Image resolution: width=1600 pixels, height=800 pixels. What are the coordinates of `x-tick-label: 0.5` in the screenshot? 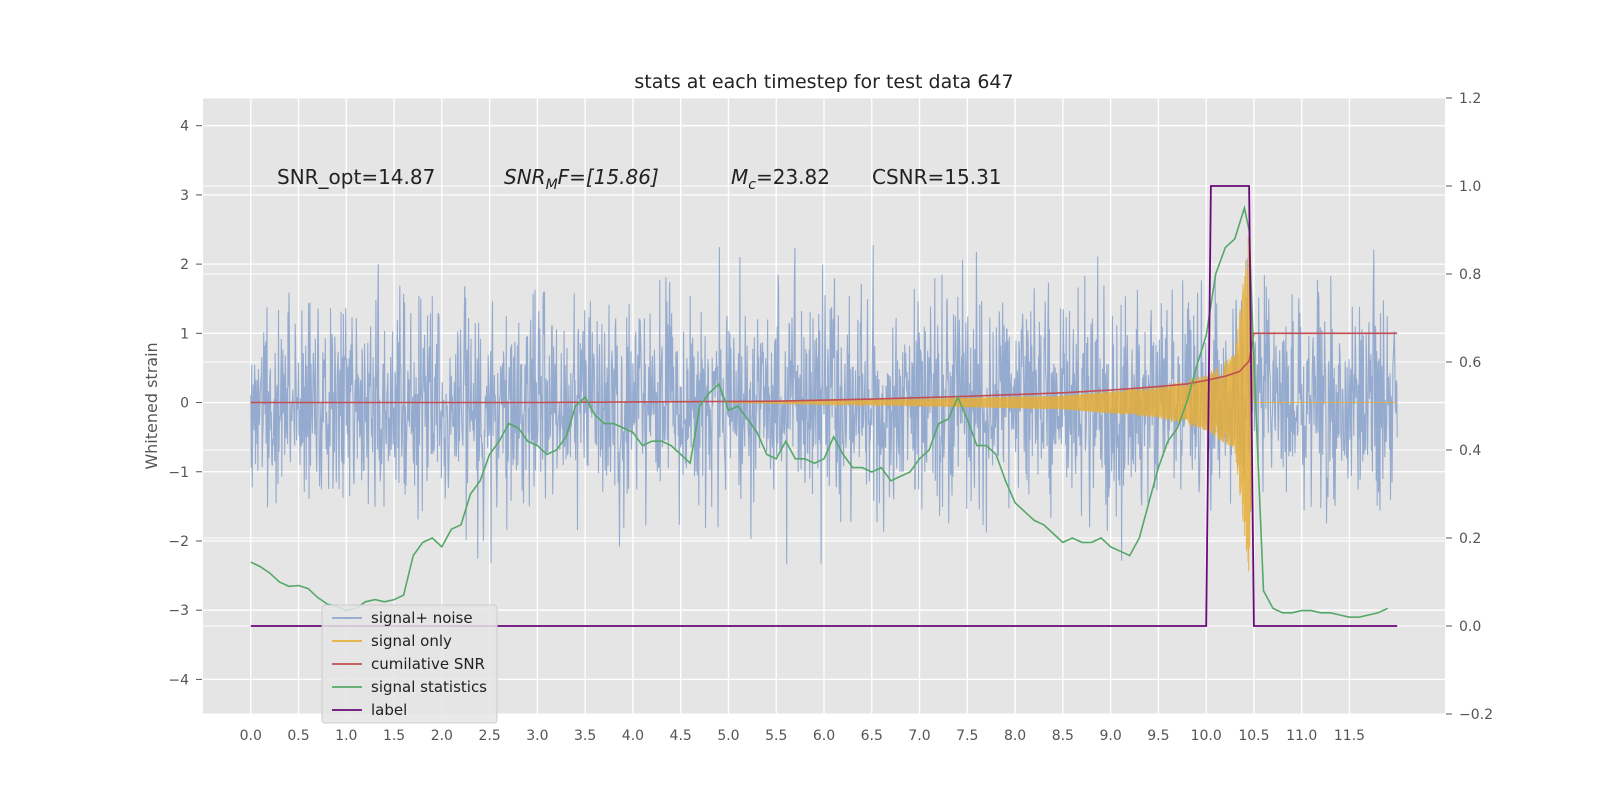 It's located at (298, 736).